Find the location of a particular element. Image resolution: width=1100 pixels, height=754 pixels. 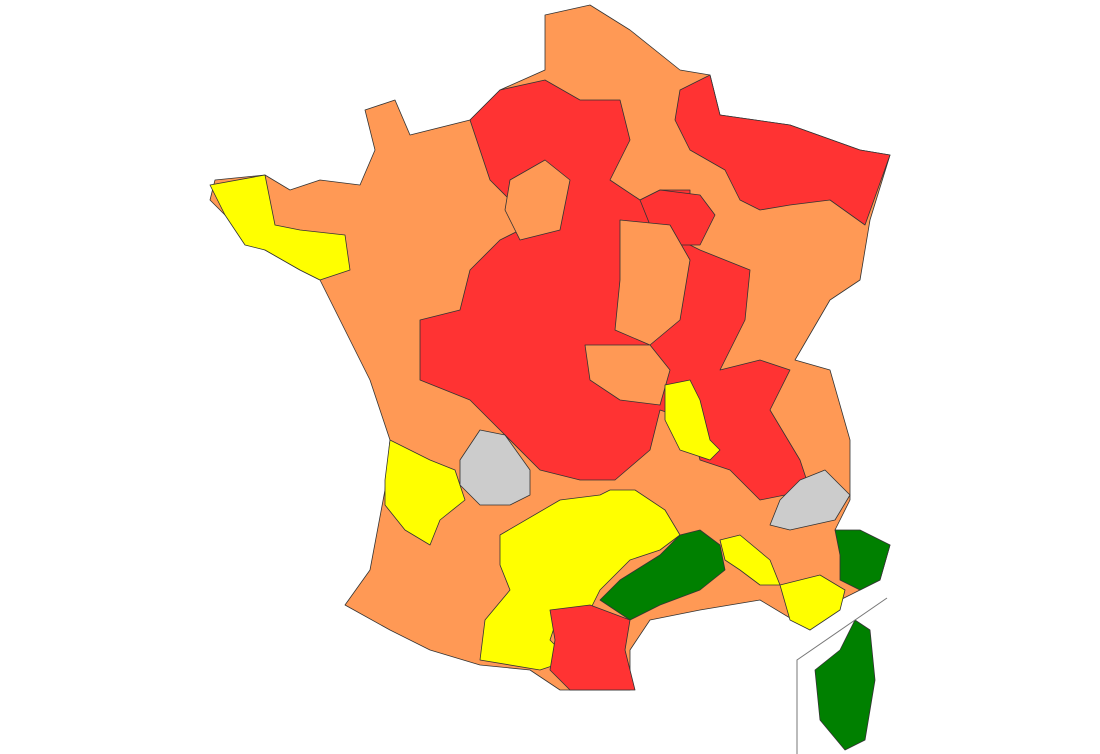

region-dordogne is located at coordinates (495, 467).